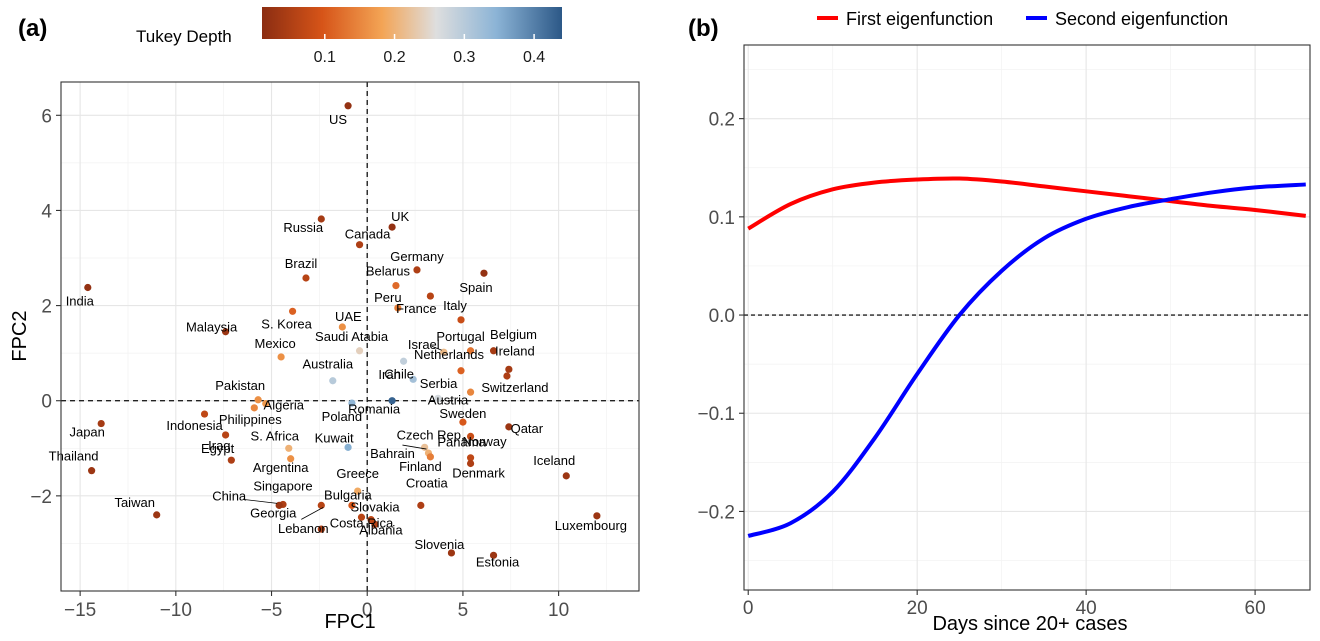 The image size is (1320, 641). What do you see at coordinates (358, 491) in the screenshot?
I see `point-greece` at bounding box center [358, 491].